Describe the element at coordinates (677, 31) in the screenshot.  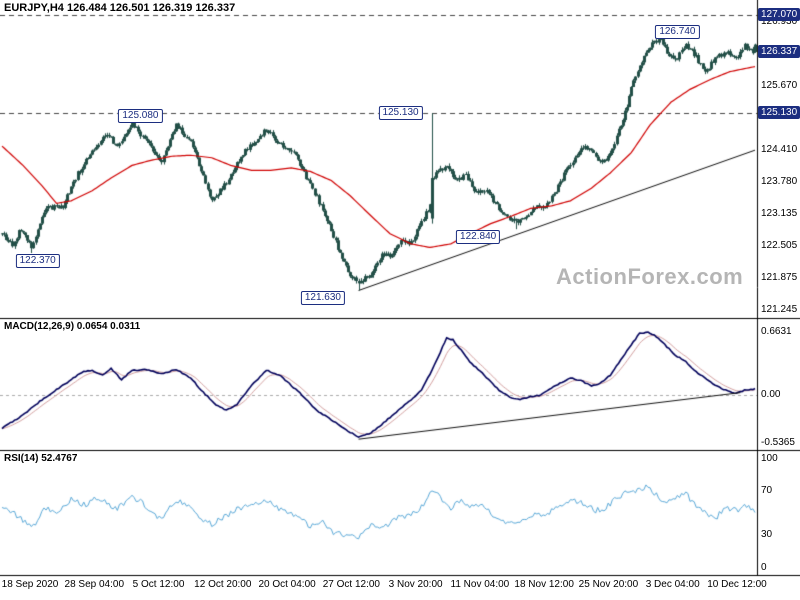
I see `price-level-box: 126.740` at that location.